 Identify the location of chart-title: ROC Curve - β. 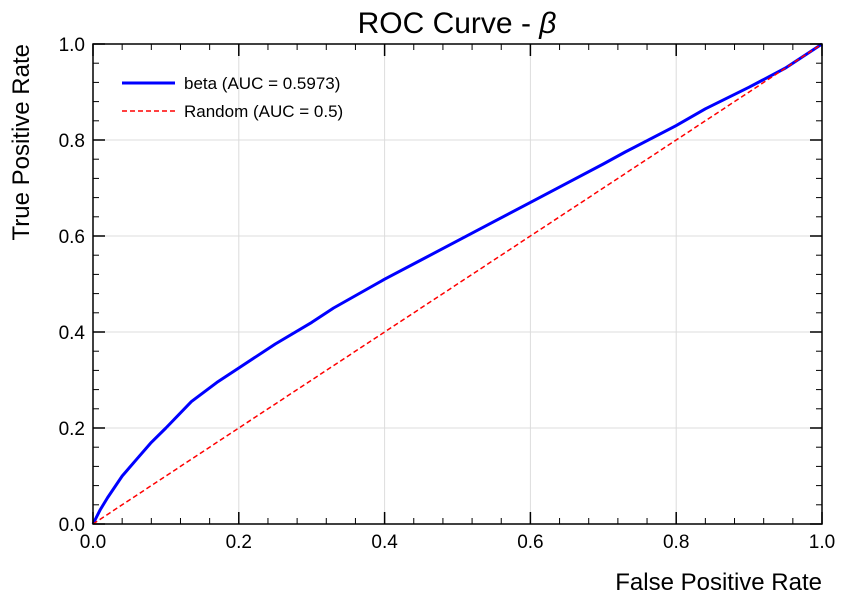
(457, 23).